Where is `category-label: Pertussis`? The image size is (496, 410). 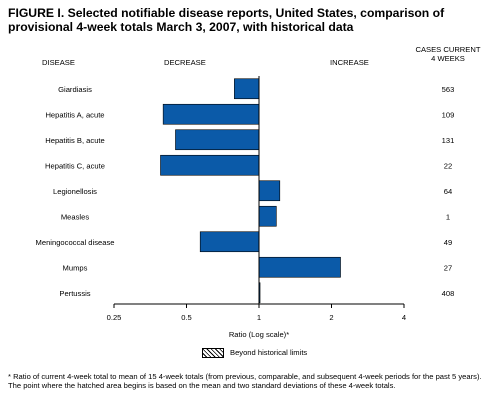 category-label: Pertussis is located at coordinates (74, 293).